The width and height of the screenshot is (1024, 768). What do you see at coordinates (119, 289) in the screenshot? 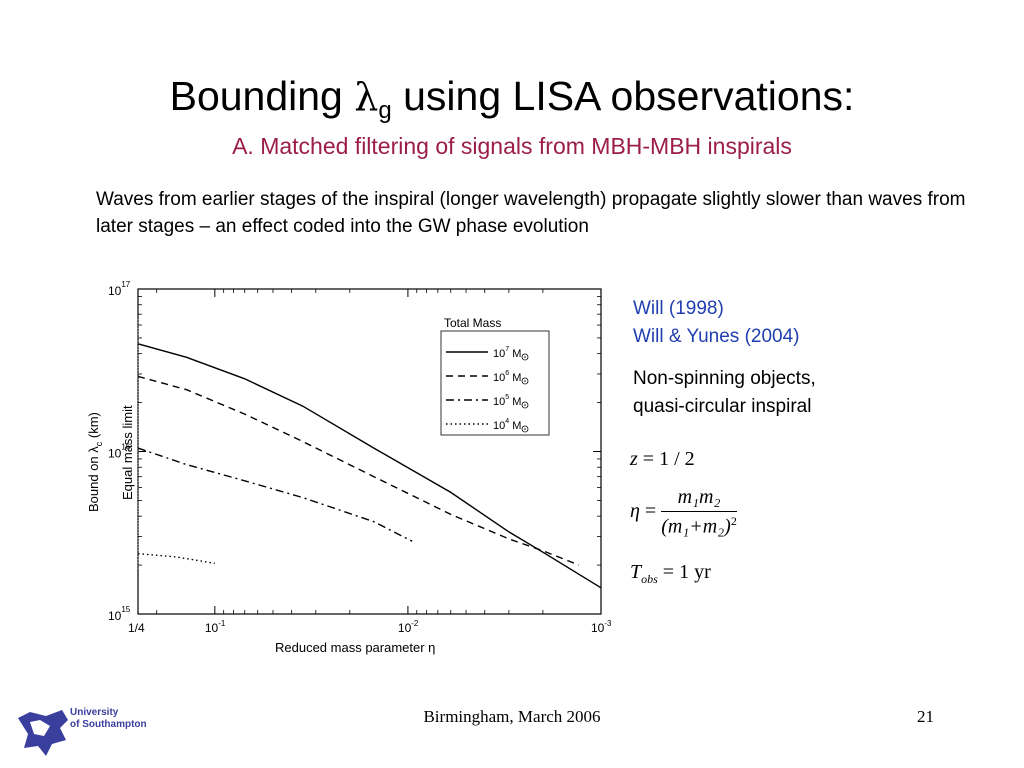
I see `y-tick-label: 1017` at bounding box center [119, 289].